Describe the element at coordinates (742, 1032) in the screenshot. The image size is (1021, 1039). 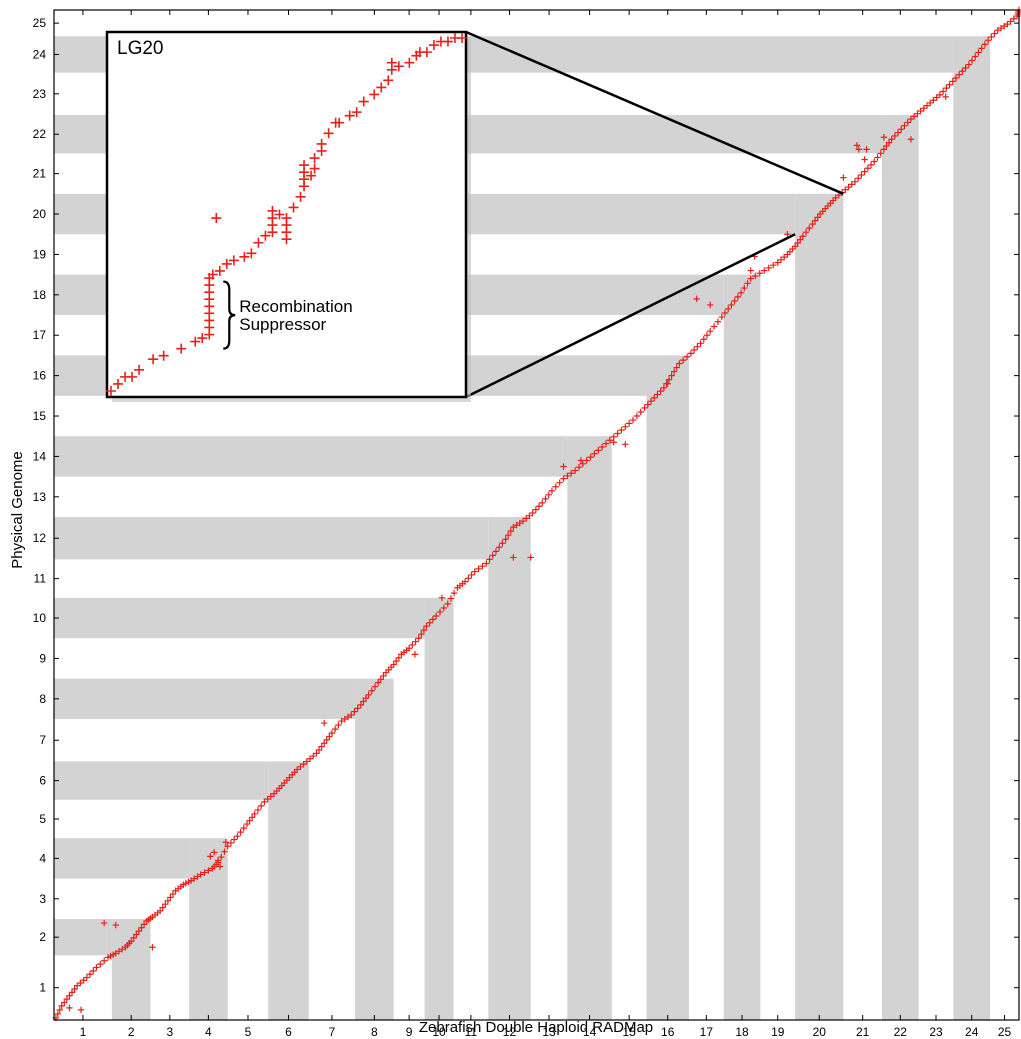
I see `x-tick-label-18: 18` at that location.